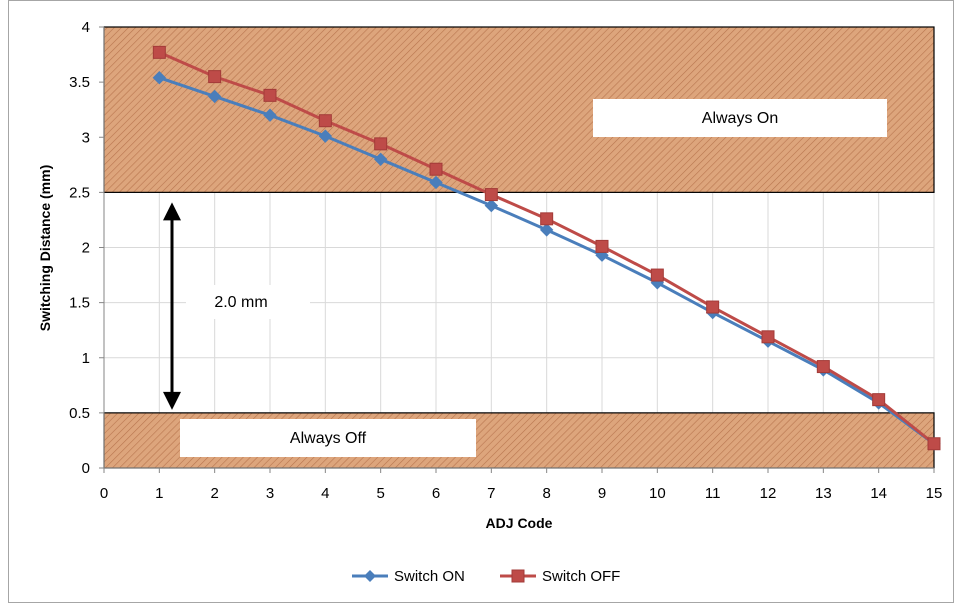 The image size is (954, 608). What do you see at coordinates (86, 248) in the screenshot?
I see `y-tick-label: 2` at bounding box center [86, 248].